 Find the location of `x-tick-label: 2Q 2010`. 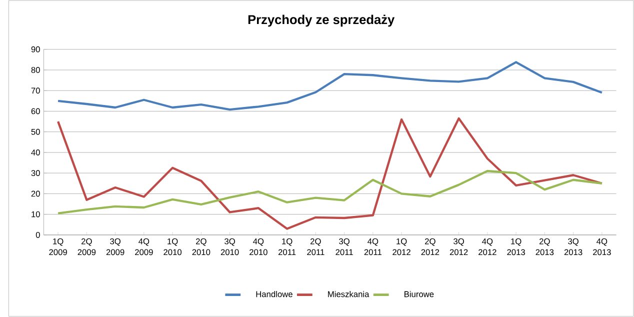

x-tick-label: 2Q 2010 is located at coordinates (201, 247).